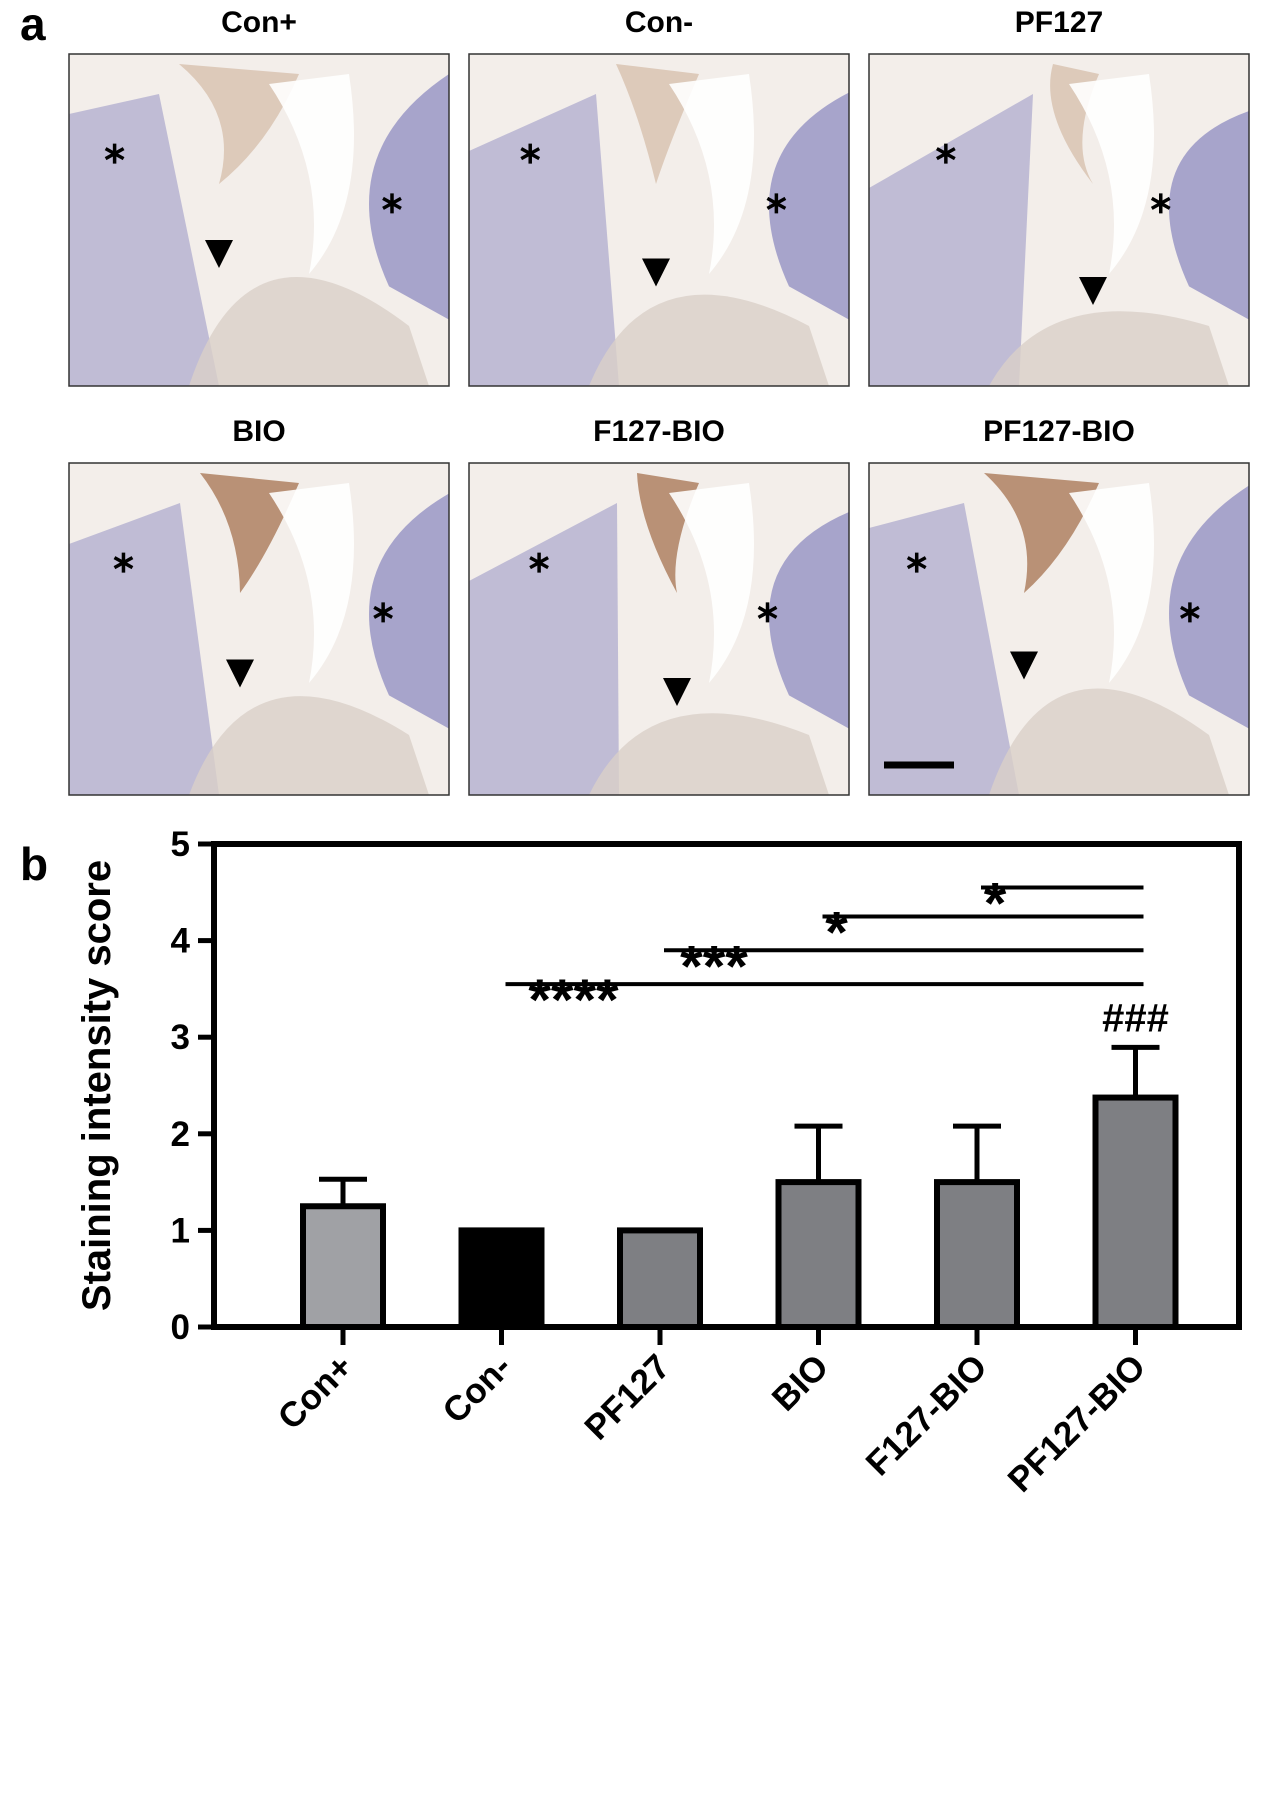 The width and height of the screenshot is (1263, 1800). I want to click on y-tick-label: 3, so click(180, 1037).